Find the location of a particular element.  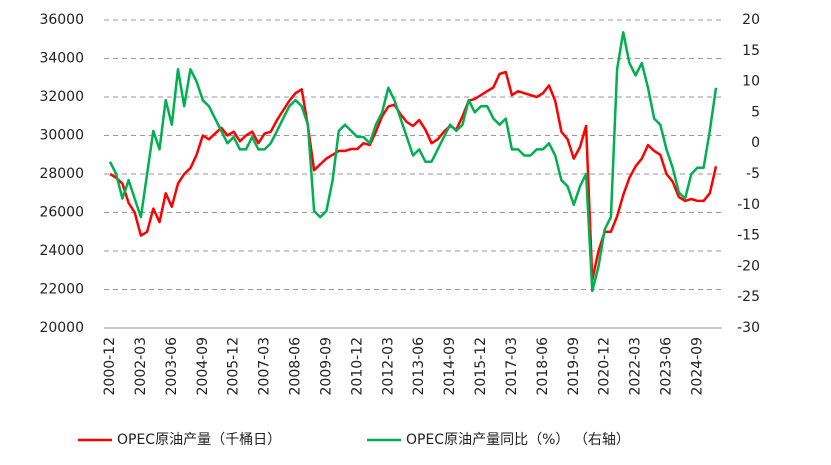

y-tick-label: 24000 is located at coordinates (61, 251).